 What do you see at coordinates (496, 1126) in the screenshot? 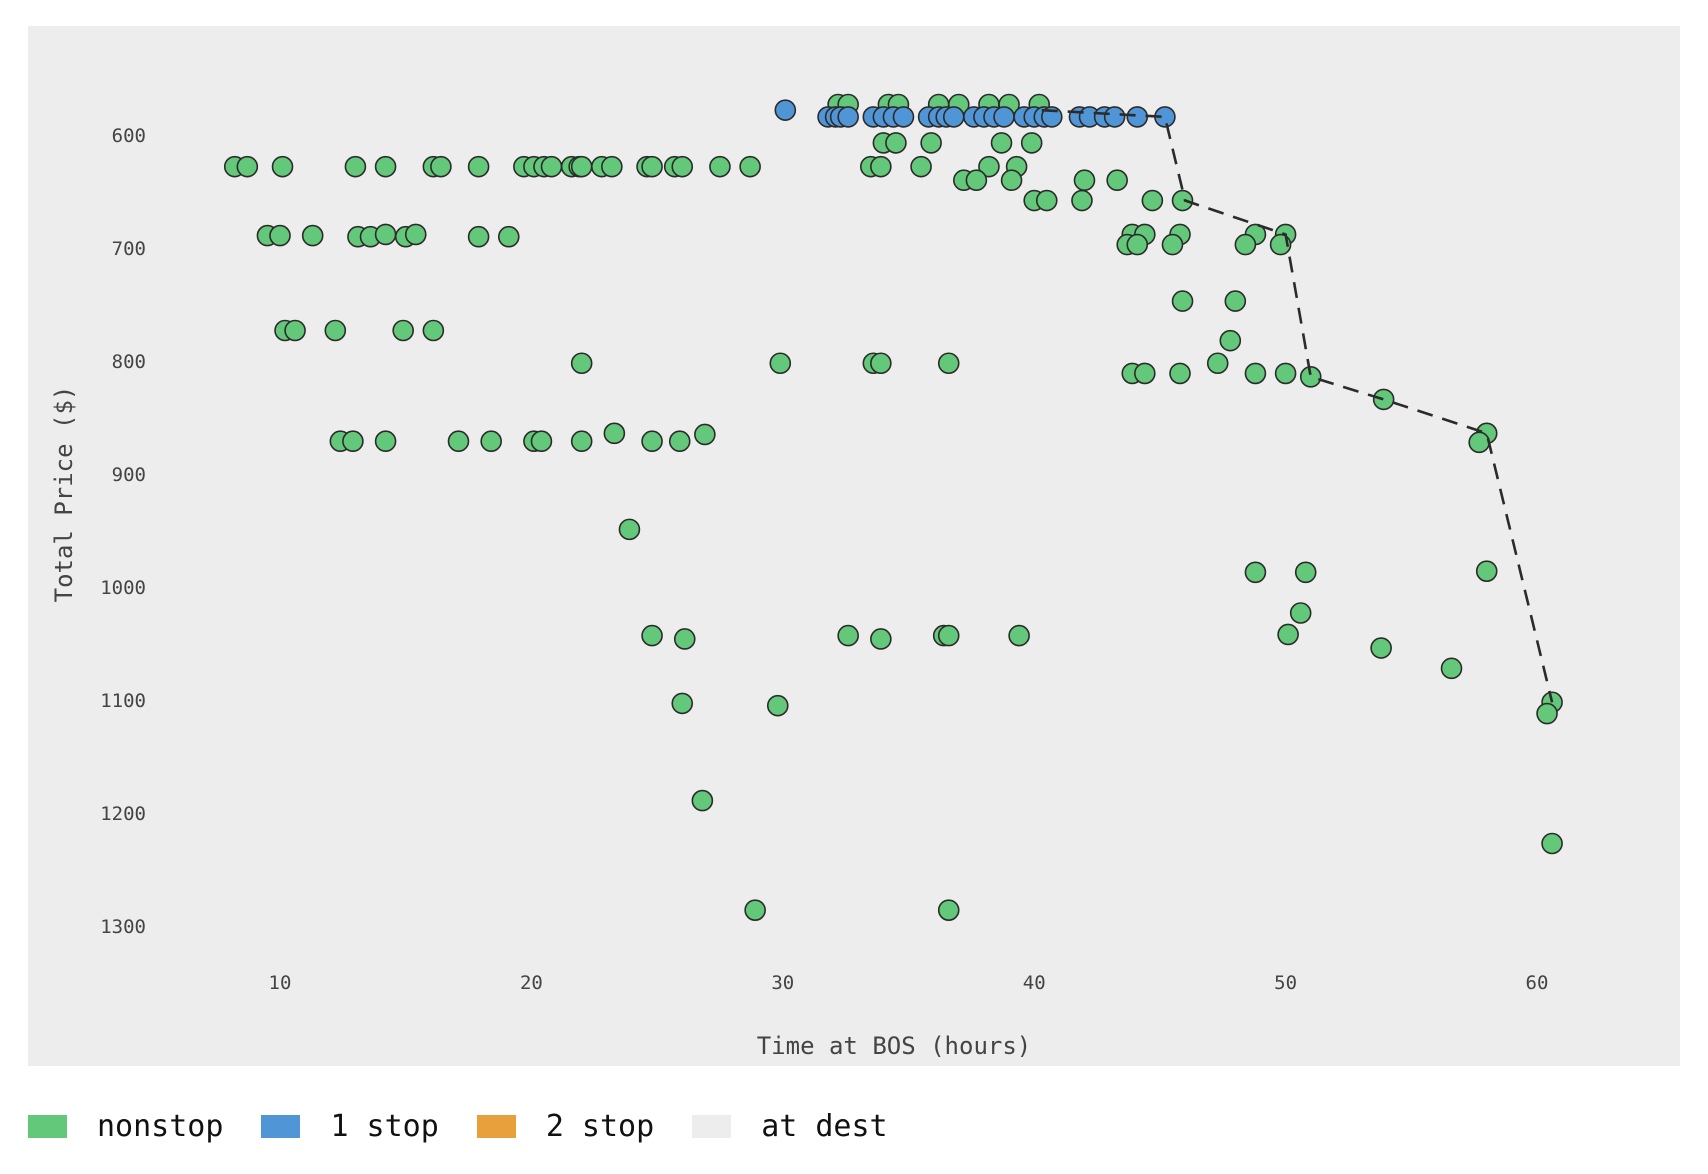
I see `two-stop-swatch-icon` at bounding box center [496, 1126].